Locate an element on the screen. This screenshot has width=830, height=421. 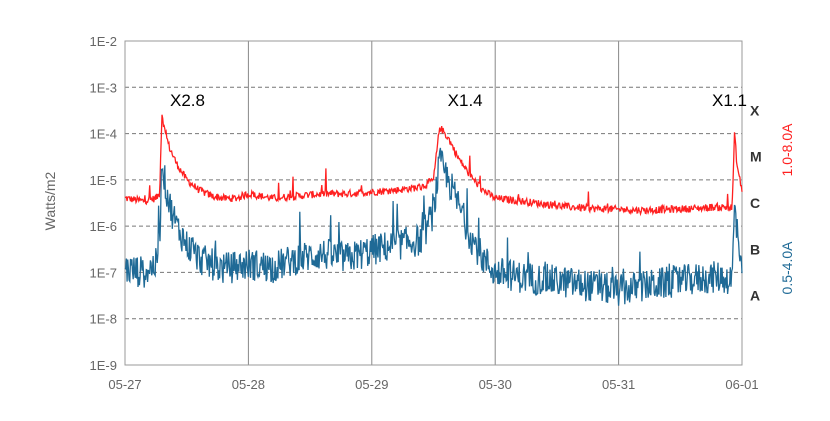
flare-annotation: X1.1 is located at coordinates (729, 100).